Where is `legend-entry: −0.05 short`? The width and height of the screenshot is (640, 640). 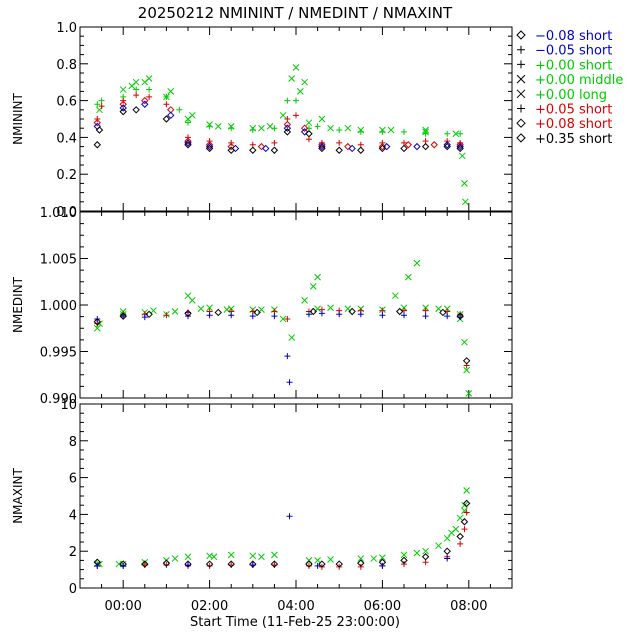 legend-entry: −0.05 short is located at coordinates (564, 51).